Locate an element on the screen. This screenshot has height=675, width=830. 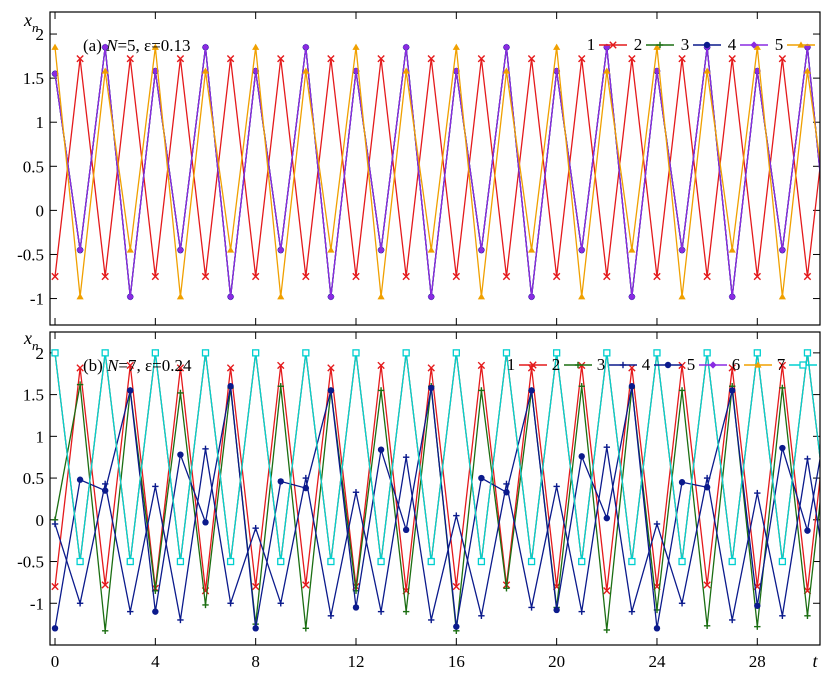
y-tick-label: 0 is located at coordinates (40, 210).